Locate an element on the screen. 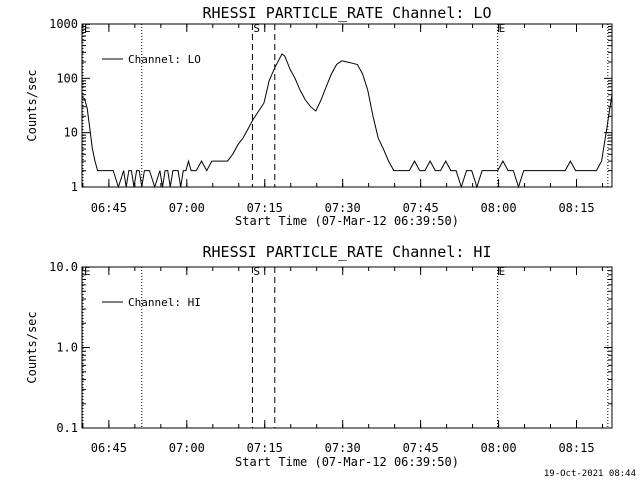 Image resolution: width=640 pixels, height=480 pixels. y-tick-label: 0.1 is located at coordinates (67, 428).